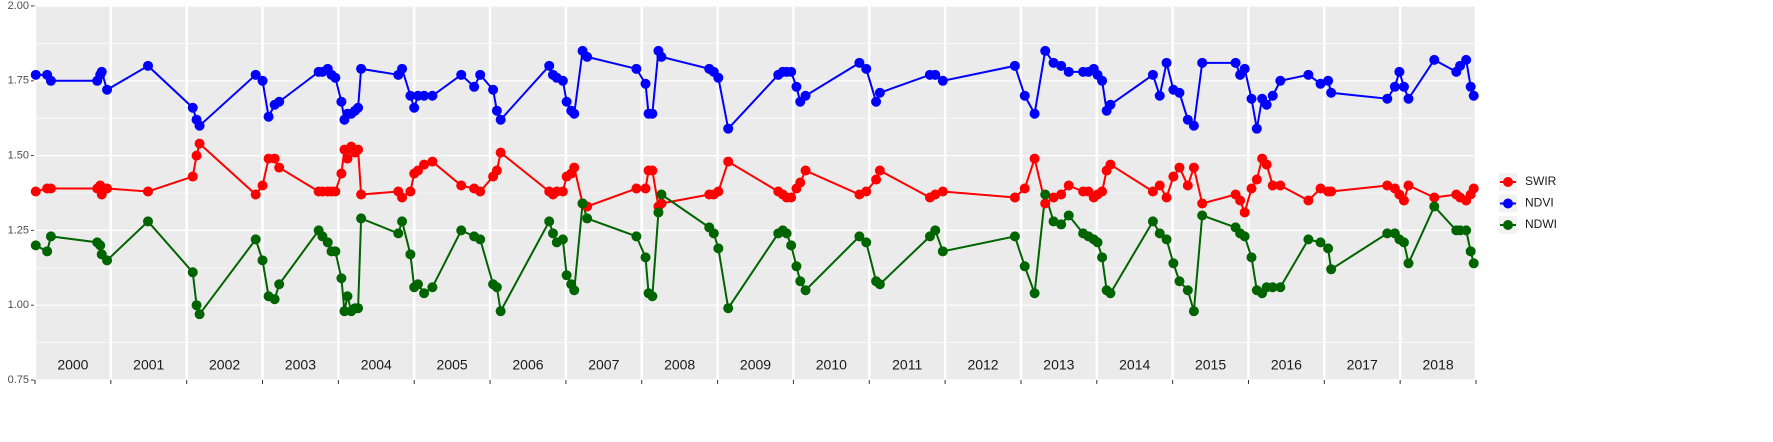  I want to click on y-tick-label: 2.00, so click(18, 6).